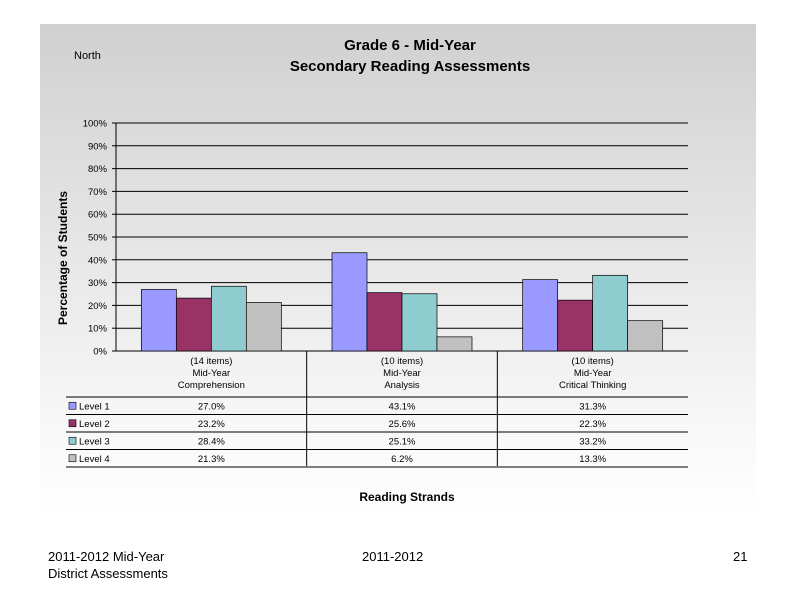 Image resolution: width=800 pixels, height=600 pixels. Describe the element at coordinates (108, 573) in the screenshot. I see `footer-assessments: District Assessments` at that location.